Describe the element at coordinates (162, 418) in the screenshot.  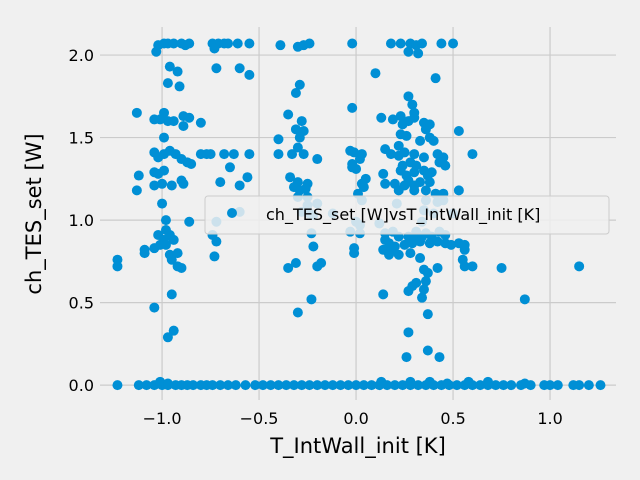
I see `x-tick-label: −1.0` at that location.